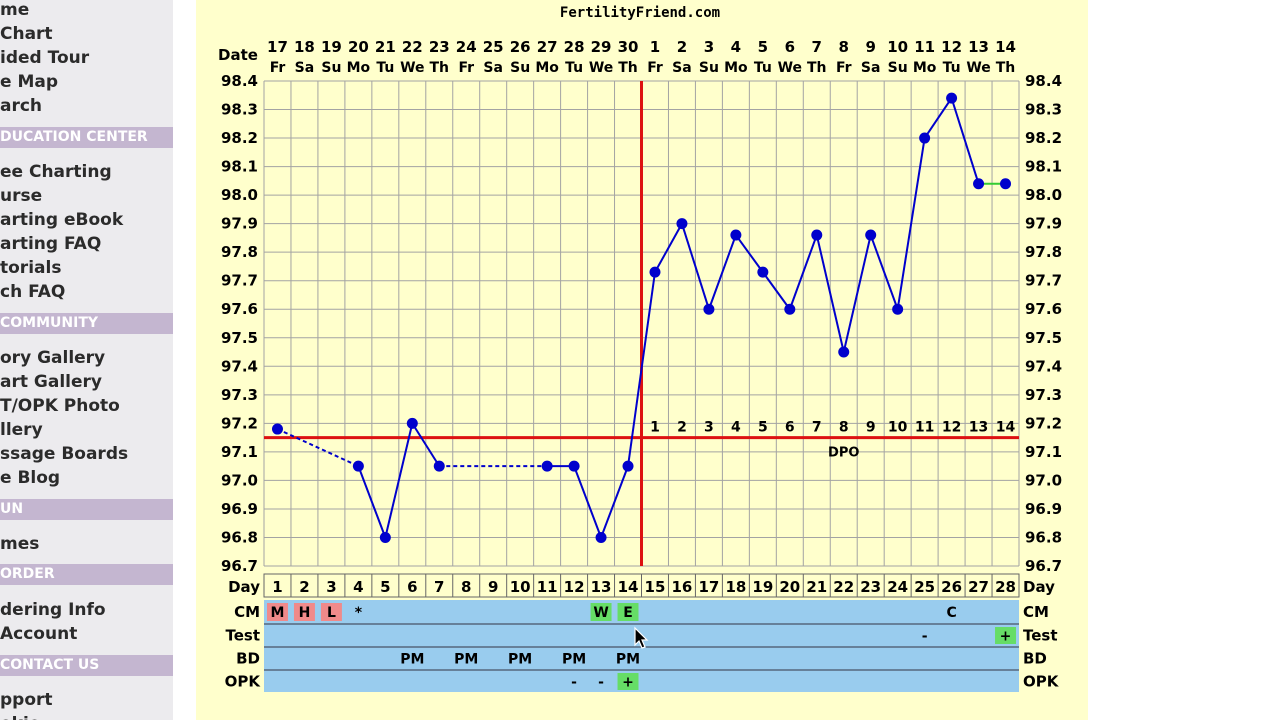  I want to click on y-tick-left: 97.2, so click(239, 423).